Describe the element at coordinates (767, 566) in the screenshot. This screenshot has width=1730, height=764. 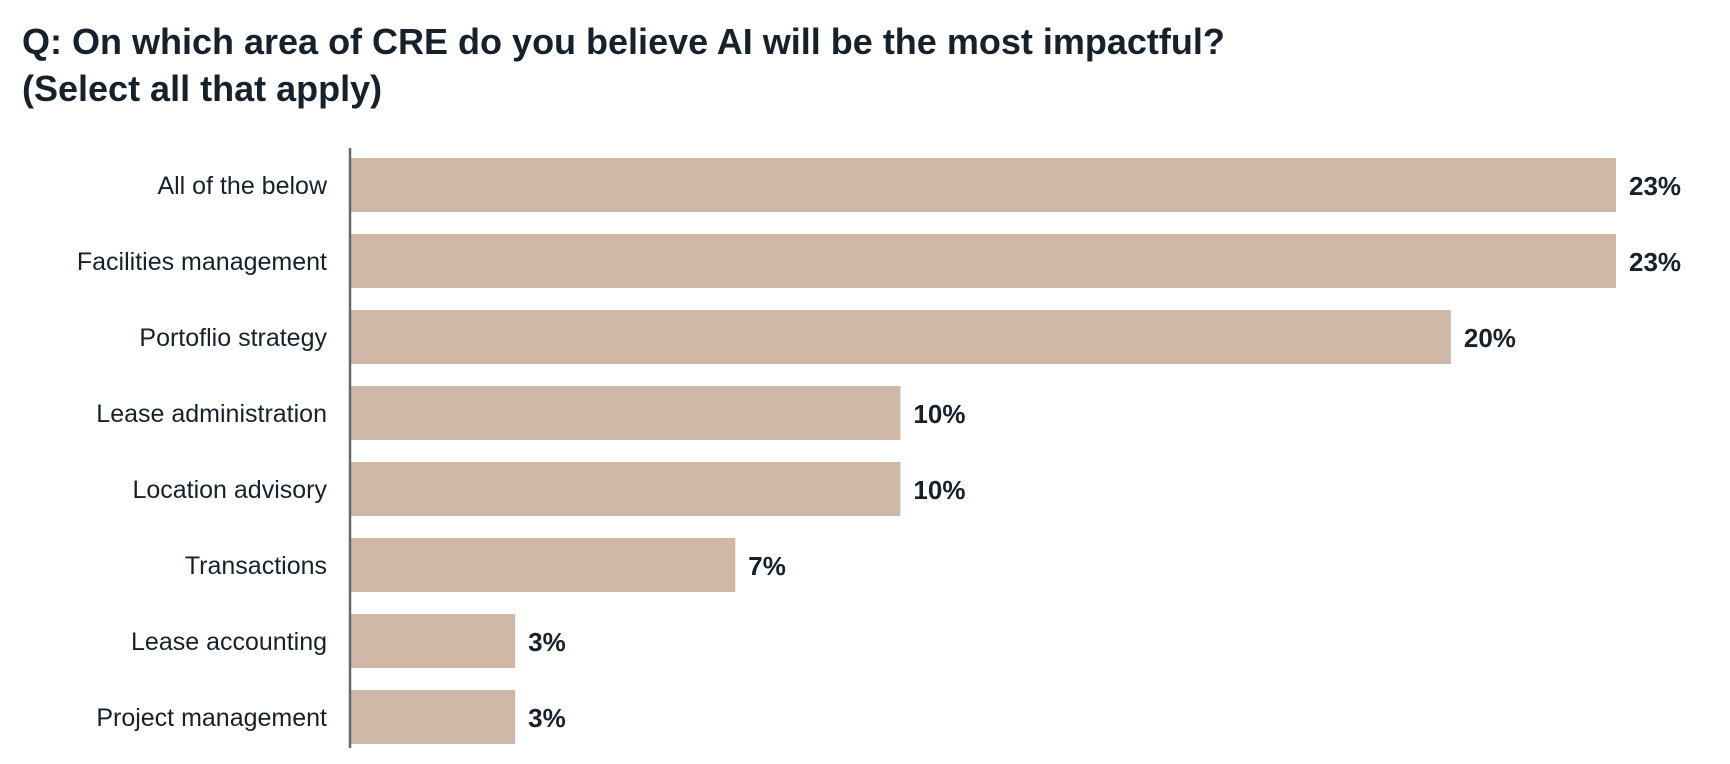
I see `value-label: 7%` at that location.